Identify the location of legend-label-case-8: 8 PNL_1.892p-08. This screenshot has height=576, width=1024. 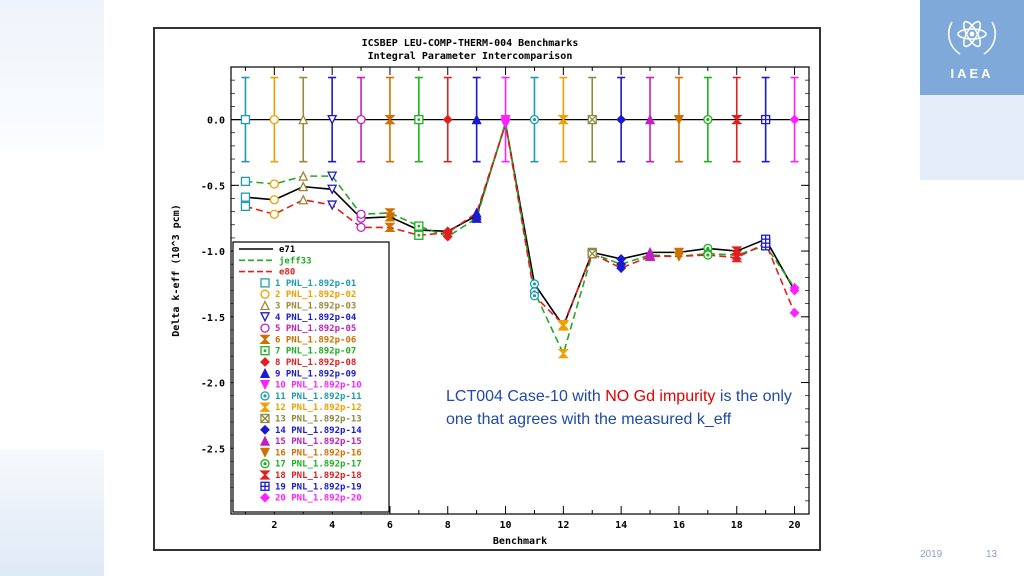
(315, 363).